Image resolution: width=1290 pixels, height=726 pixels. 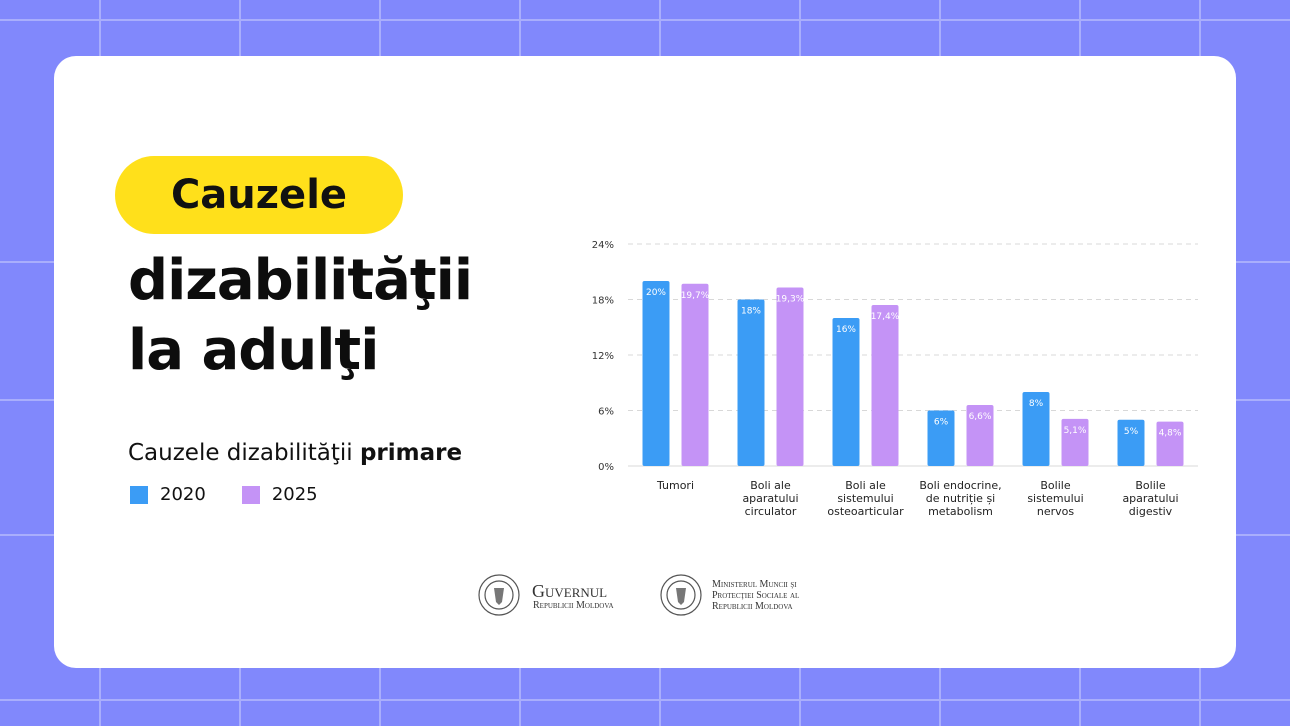 What do you see at coordinates (411, 453) in the screenshot?
I see `chart-title-bold: primare` at bounding box center [411, 453].